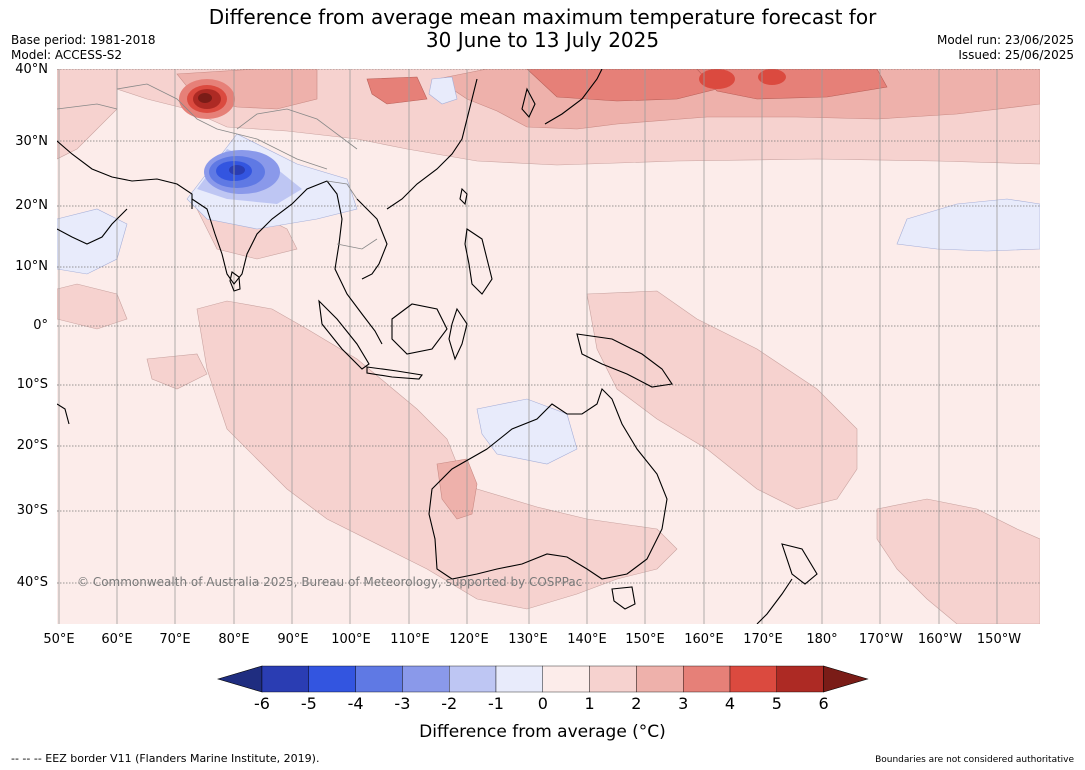 Image resolution: width=1085 pixels, height=770 pixels. I want to click on longitude-label: 60°E, so click(117, 639).